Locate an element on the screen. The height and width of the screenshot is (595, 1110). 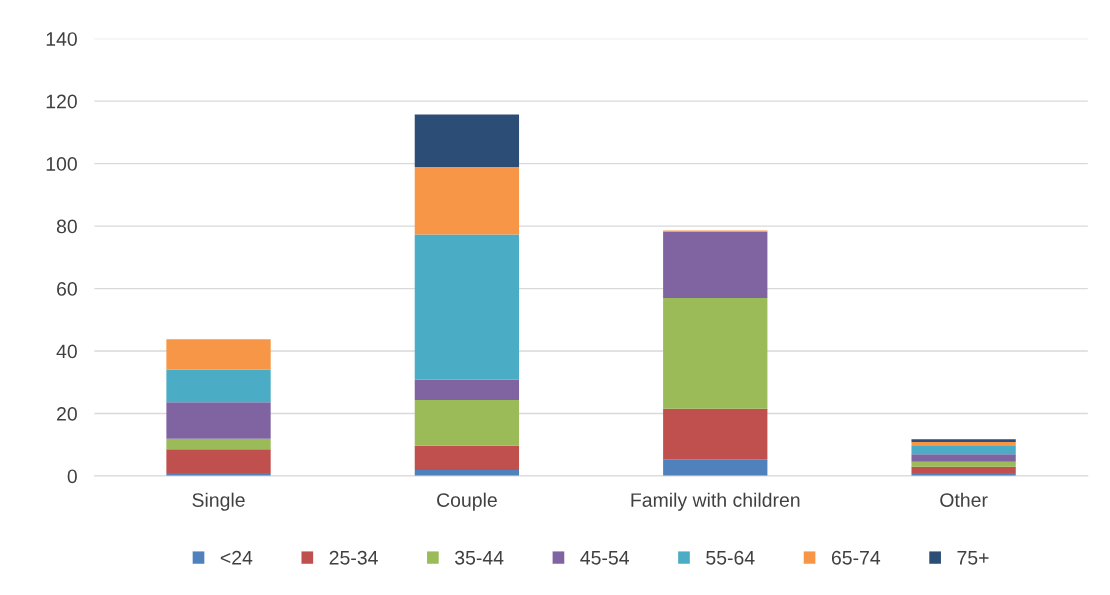
legend-label: 25-34 is located at coordinates (353, 557).